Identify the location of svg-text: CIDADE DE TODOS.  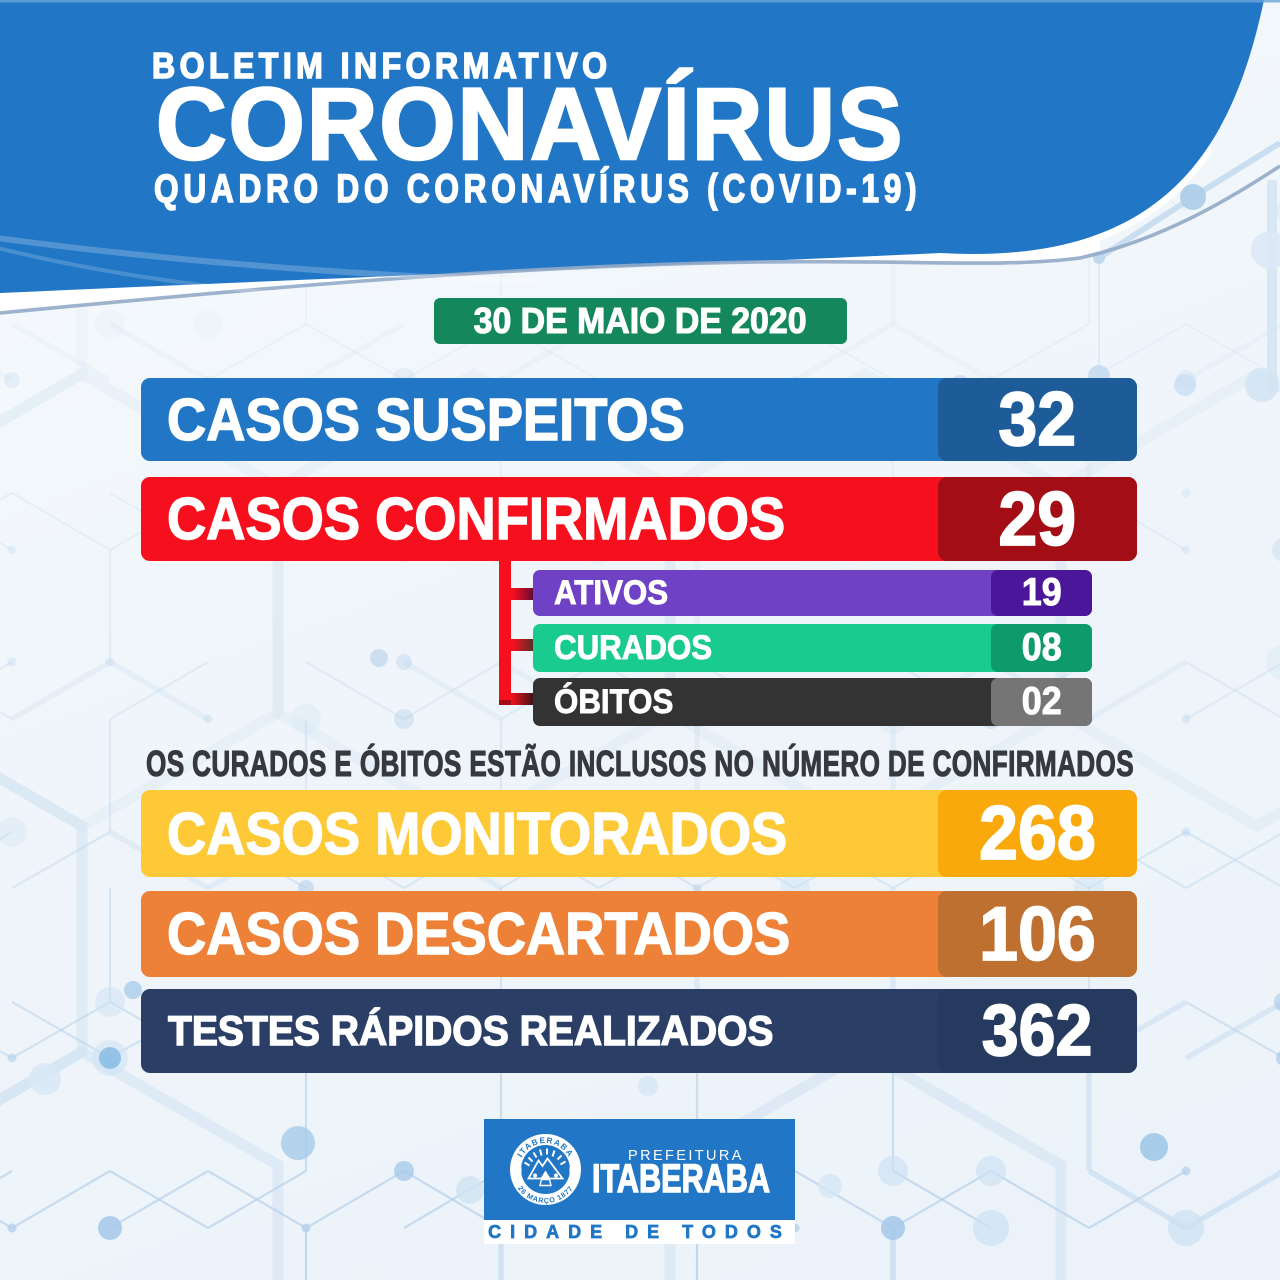
(639, 1232).